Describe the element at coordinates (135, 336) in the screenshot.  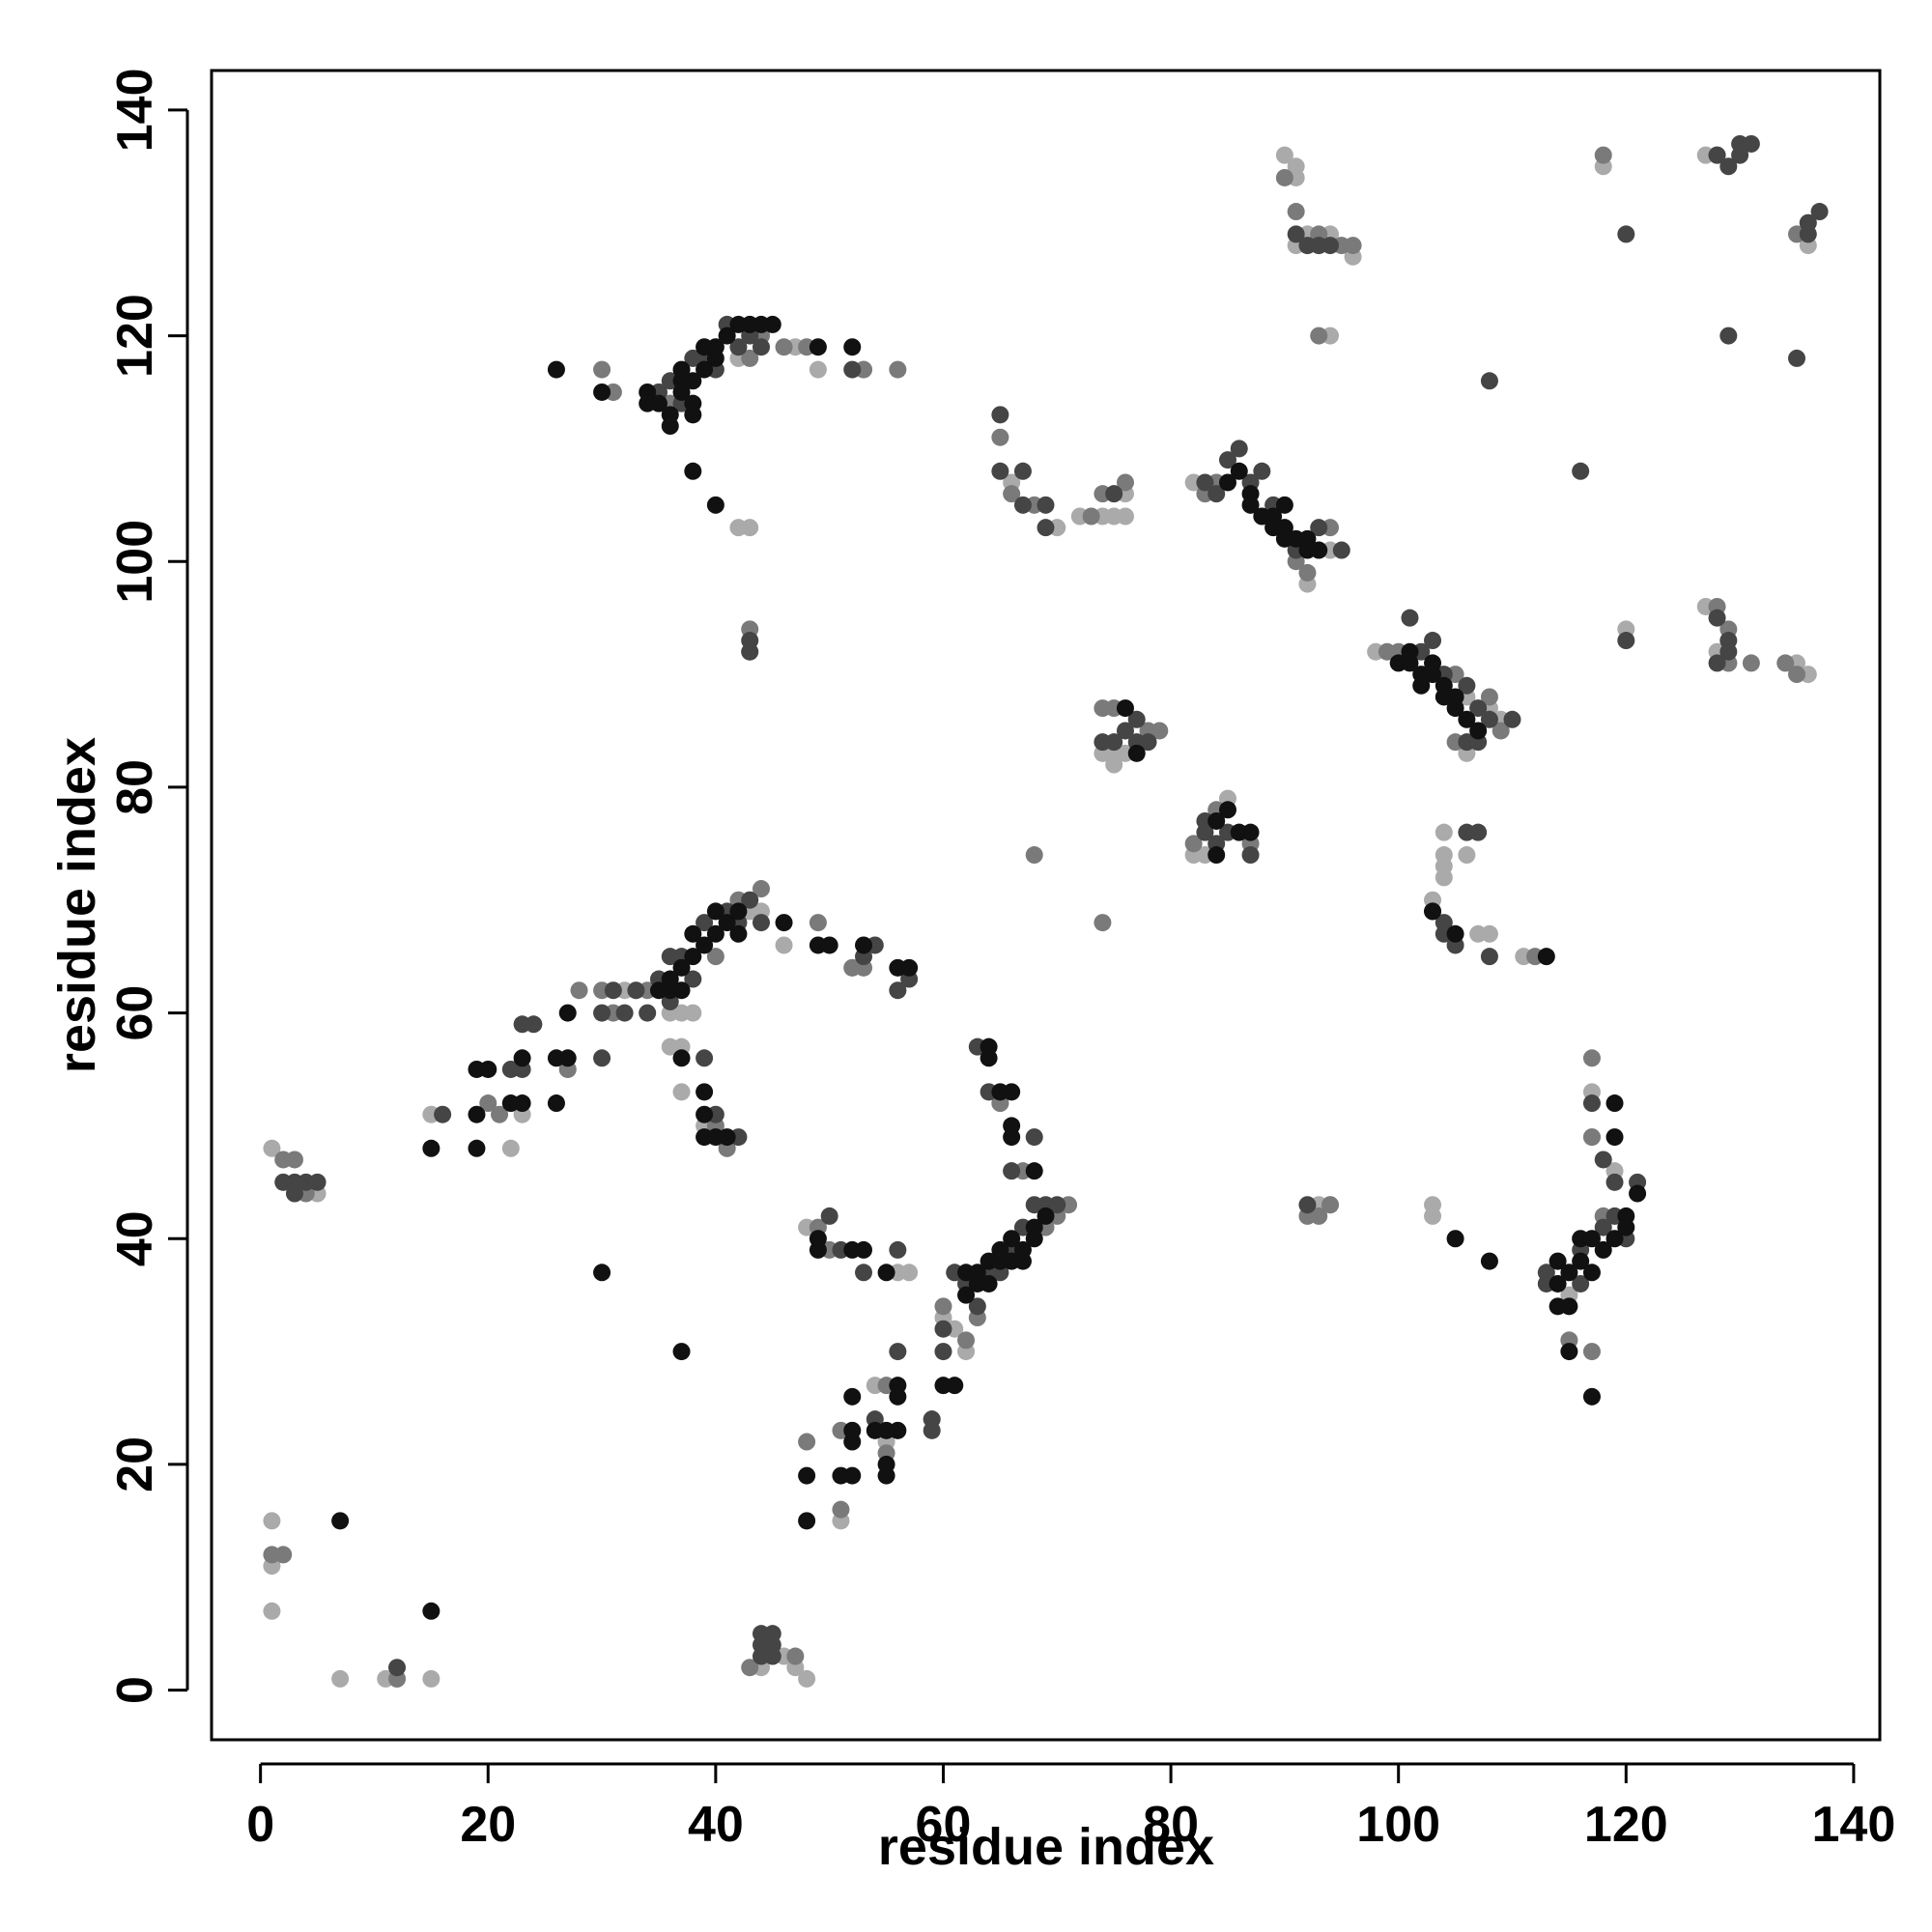
I see `y-tick-label: 120` at that location.